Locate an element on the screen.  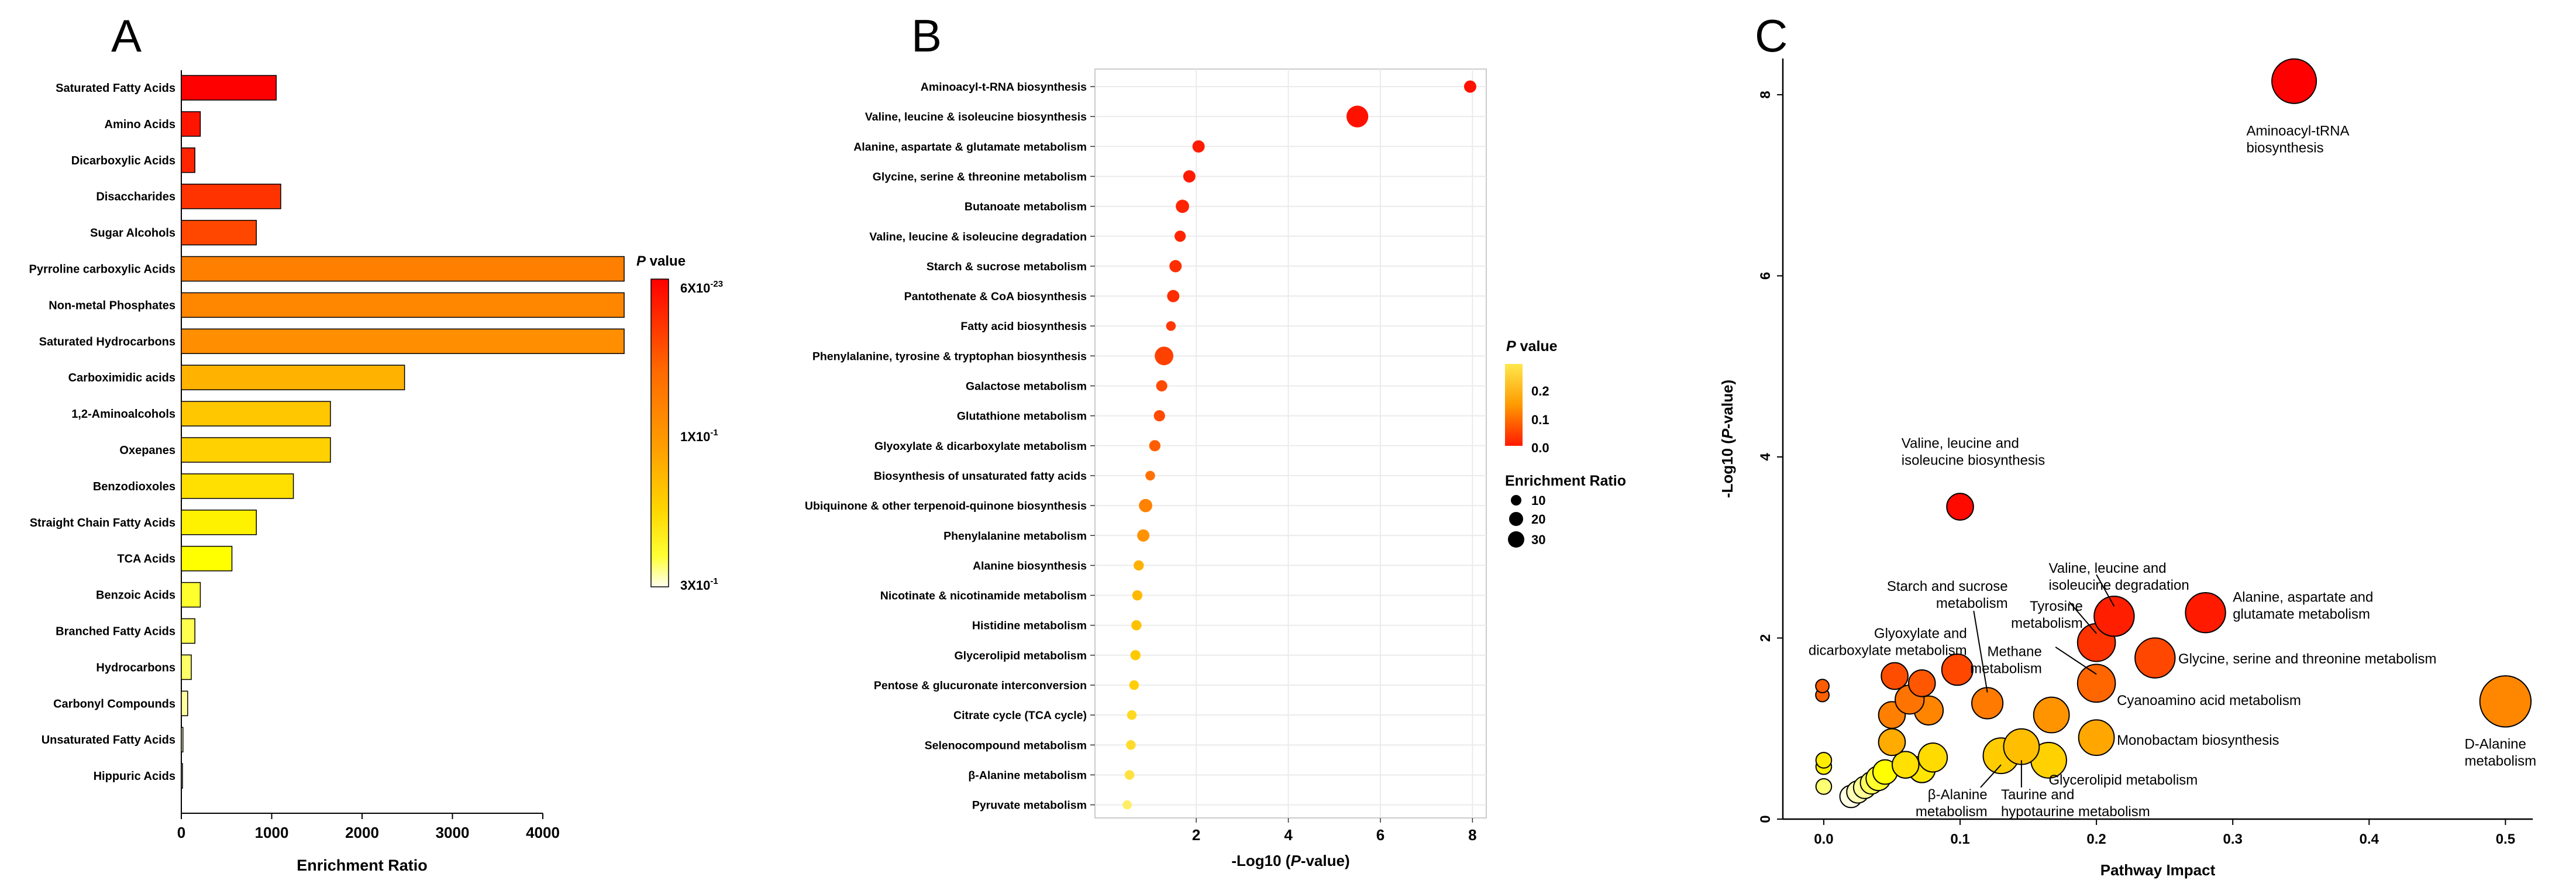
a-category-label: Benzoic Acids is located at coordinates (135, 595).